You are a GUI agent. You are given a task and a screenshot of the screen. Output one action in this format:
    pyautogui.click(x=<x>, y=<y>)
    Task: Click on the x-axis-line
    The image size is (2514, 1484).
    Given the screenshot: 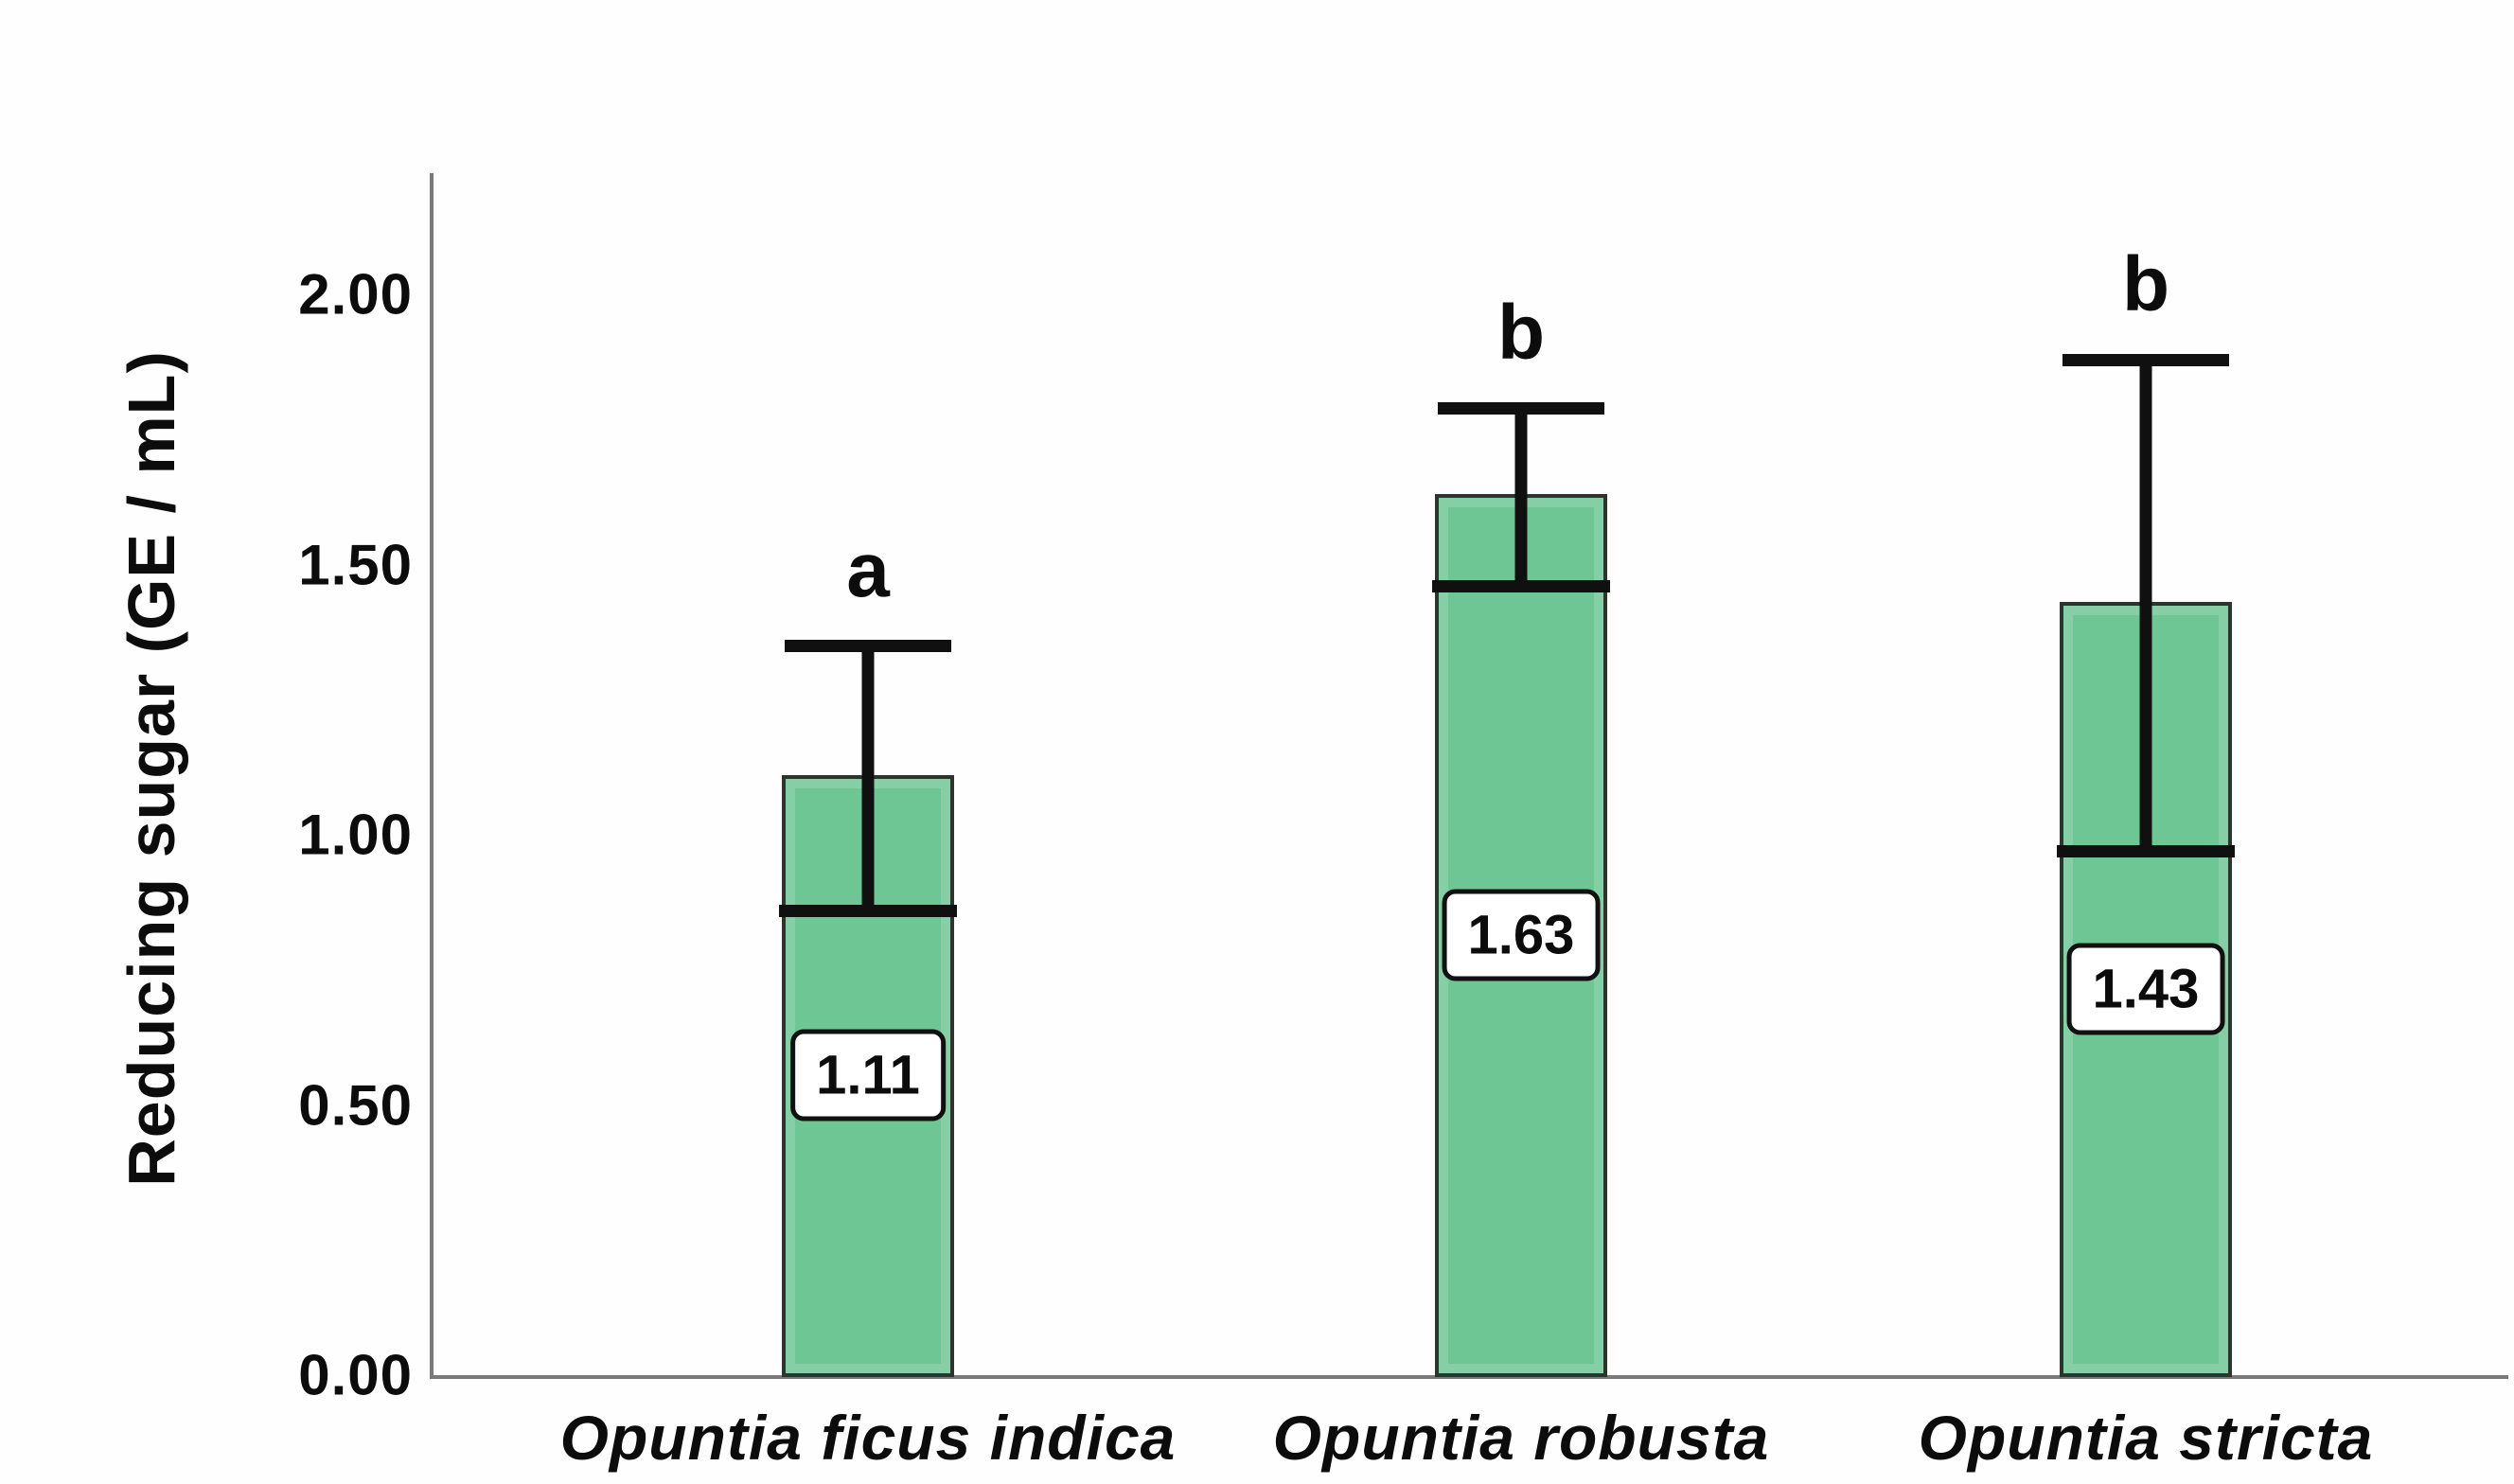 What is the action you would take?
    pyautogui.click(x=1469, y=1377)
    